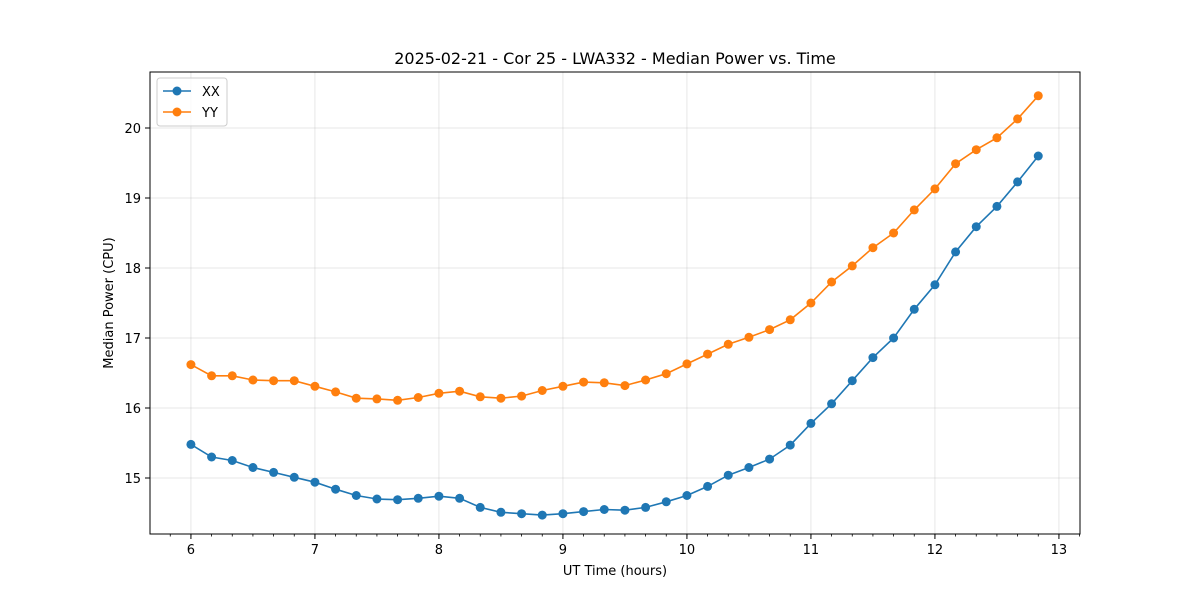 The width and height of the screenshot is (1200, 600). What do you see at coordinates (624, 546) in the screenshot?
I see `x-axis-ticks: 6 7 8 9 10 11 12 13` at bounding box center [624, 546].